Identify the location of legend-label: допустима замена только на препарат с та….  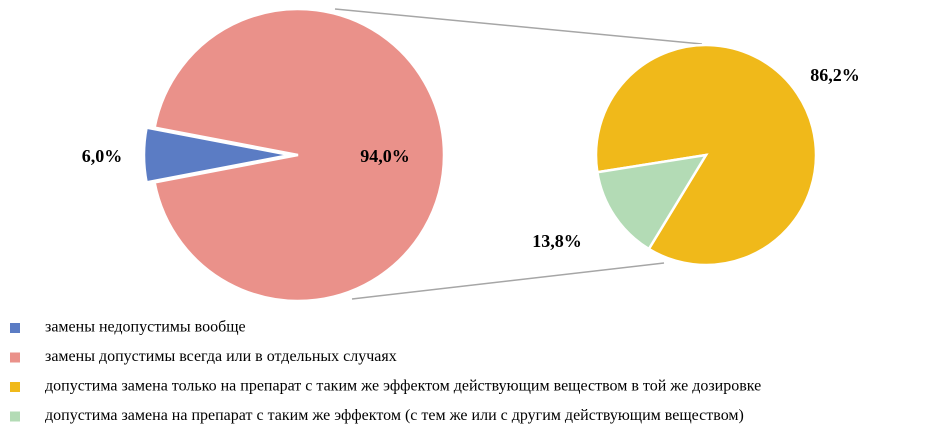
(403, 386).